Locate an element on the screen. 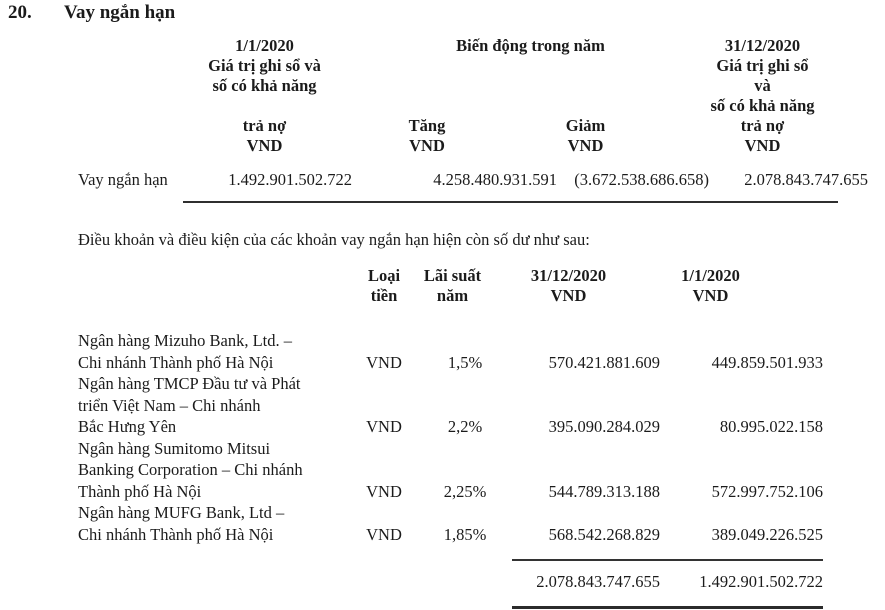 The height and width of the screenshot is (610, 885). bank-opening-balance: 572.997.752.106 is located at coordinates (767, 491).